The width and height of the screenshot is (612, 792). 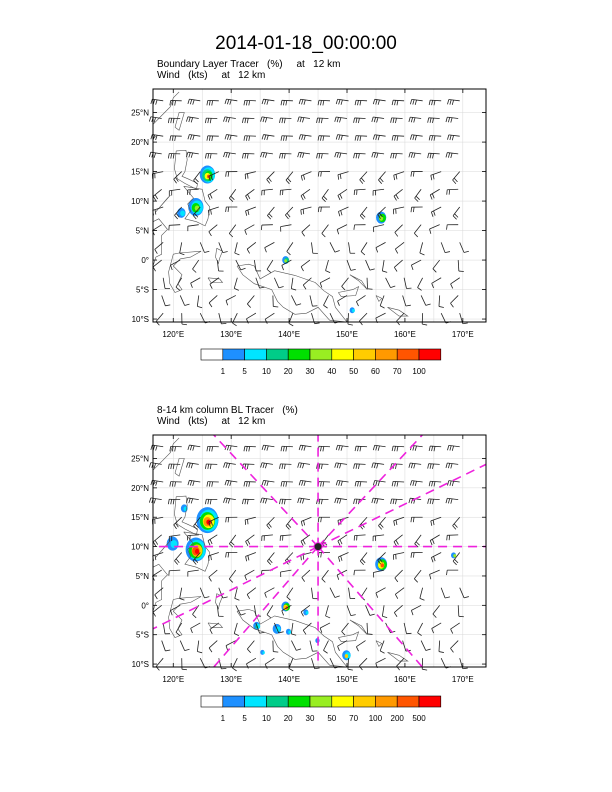 What do you see at coordinates (173, 679) in the screenshot?
I see `lon-label: 120°E` at bounding box center [173, 679].